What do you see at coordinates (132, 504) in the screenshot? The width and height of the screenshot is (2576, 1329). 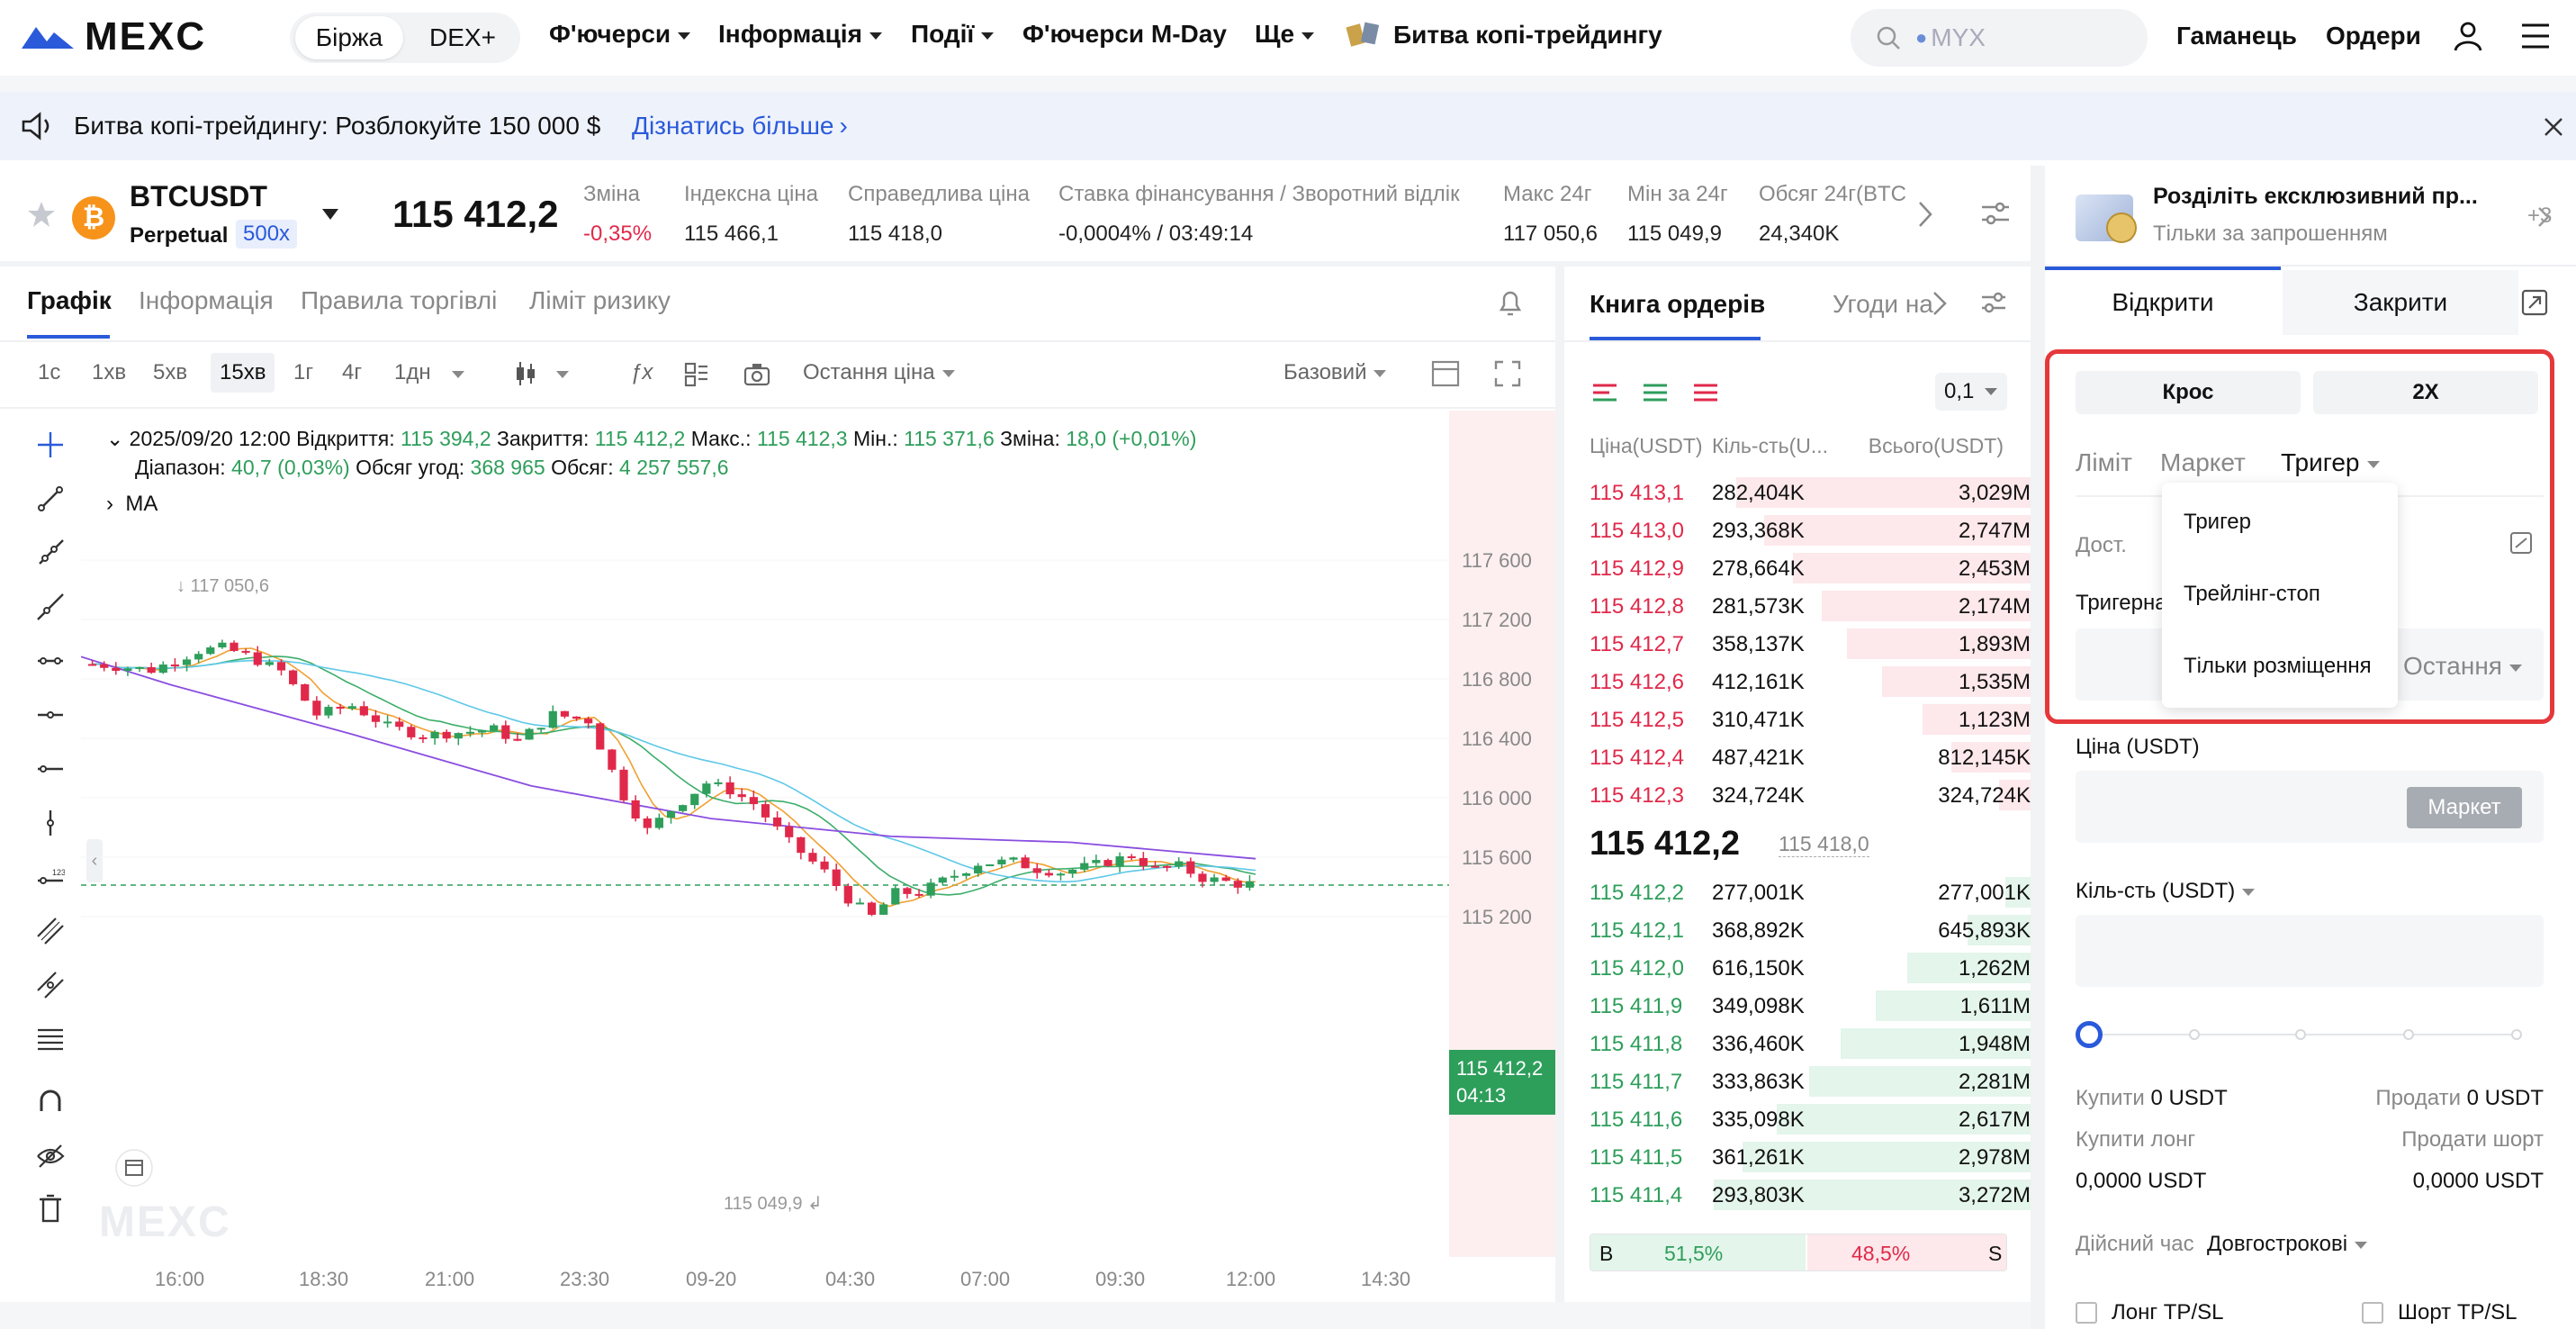 I see `ma-toggle: › MA` at bounding box center [132, 504].